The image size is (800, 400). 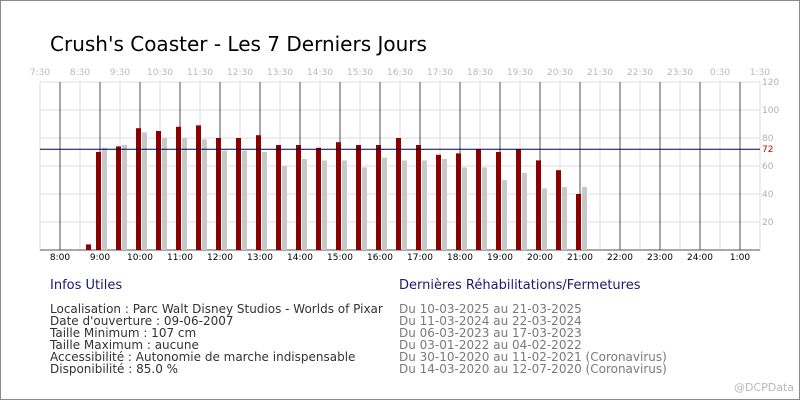 What do you see at coordinates (320, 73) in the screenshot?
I see `x-top-tick-label: 14:30` at bounding box center [320, 73].